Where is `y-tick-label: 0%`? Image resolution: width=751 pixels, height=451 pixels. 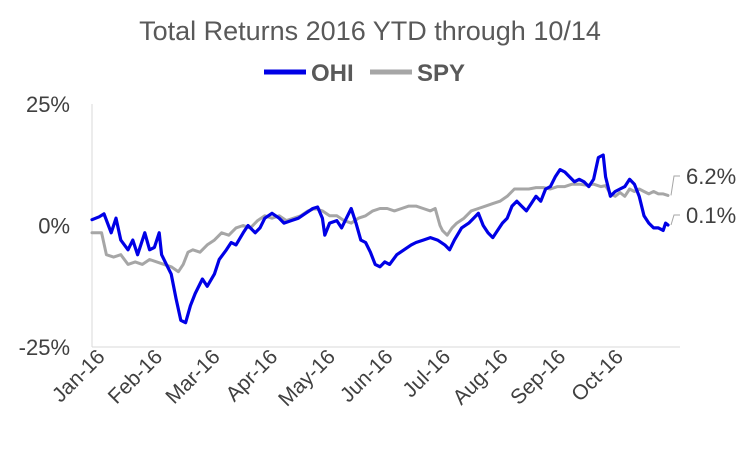 y-tick-label: 0% is located at coordinates (54, 226).